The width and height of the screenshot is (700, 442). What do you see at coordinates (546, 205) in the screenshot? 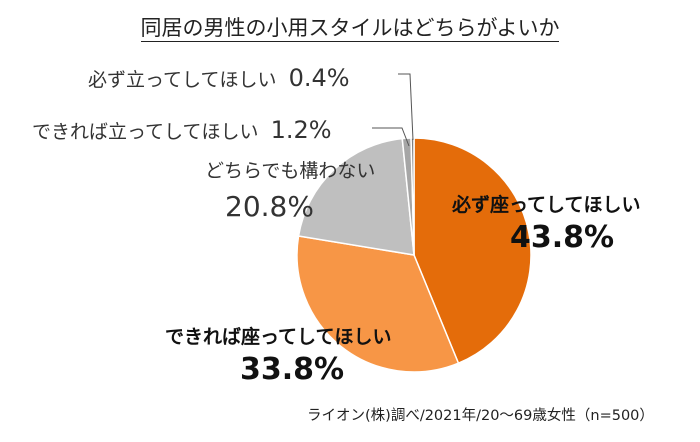
I see `label-must-sit: 必ず座ってしてほしい` at bounding box center [546, 205].